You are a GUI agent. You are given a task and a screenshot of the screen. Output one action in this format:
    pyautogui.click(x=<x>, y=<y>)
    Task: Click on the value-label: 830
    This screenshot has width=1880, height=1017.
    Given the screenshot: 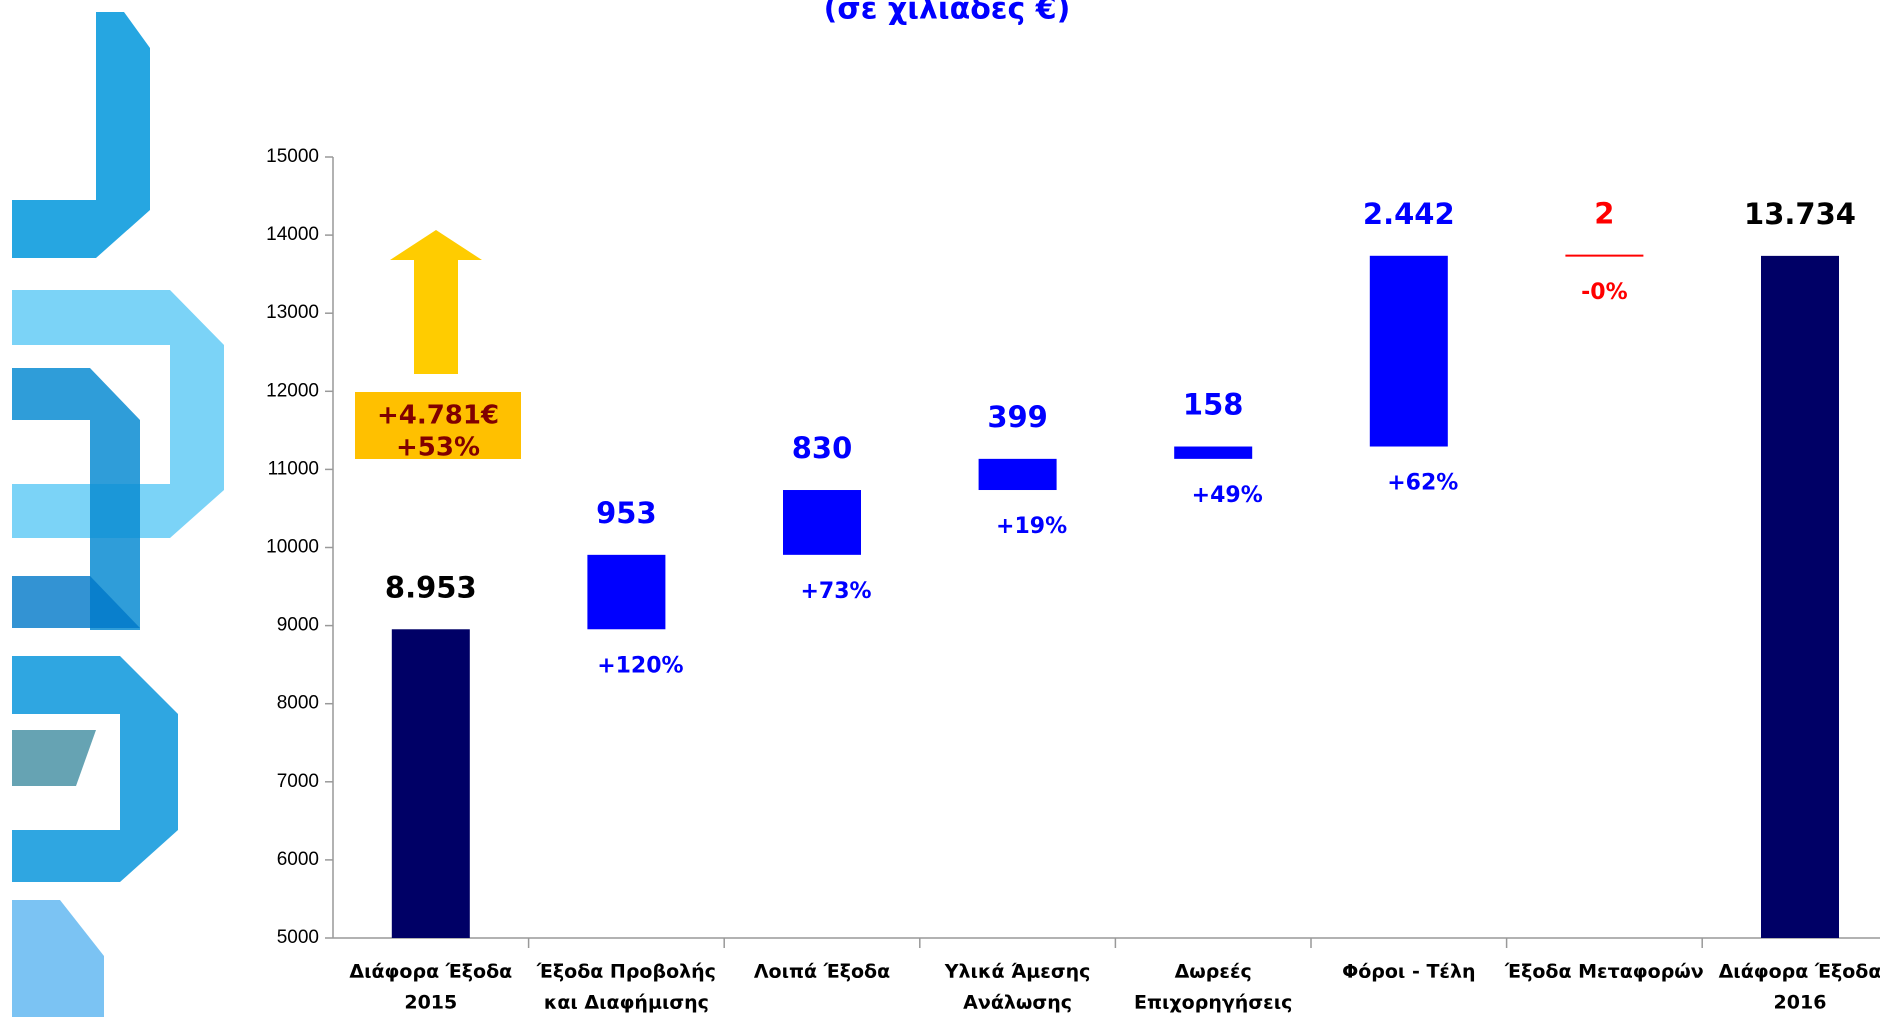 What is the action you would take?
    pyautogui.click(x=822, y=448)
    